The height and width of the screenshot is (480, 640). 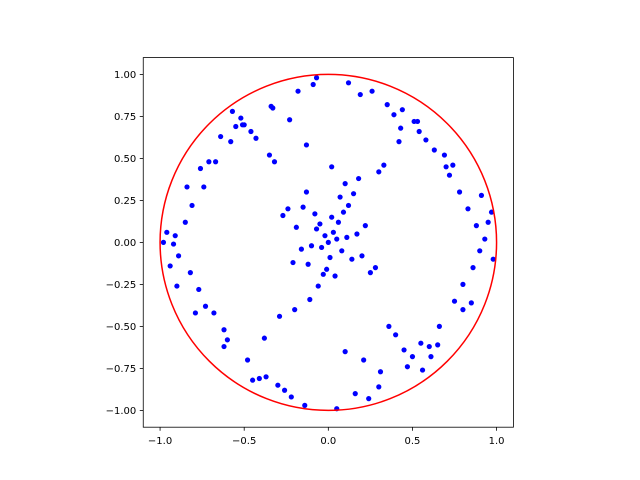 What do you see at coordinates (121, 411) in the screenshot?
I see `y-tick-label: −1.00` at bounding box center [121, 411].